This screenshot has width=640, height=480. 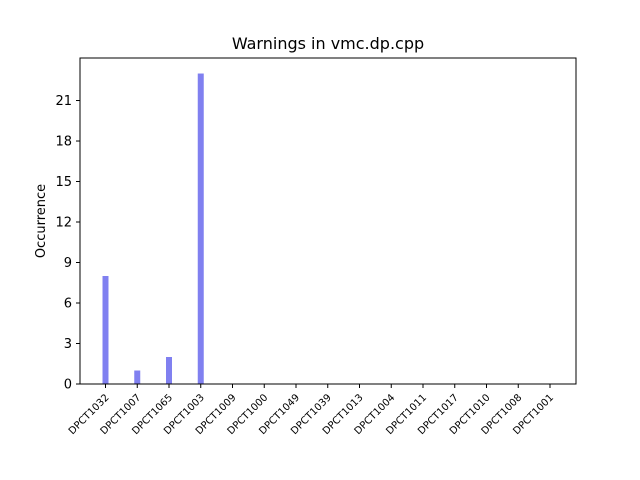 What do you see at coordinates (328, 43) in the screenshot?
I see `chart-title: Warnings in vmc.dp.cpp` at bounding box center [328, 43].